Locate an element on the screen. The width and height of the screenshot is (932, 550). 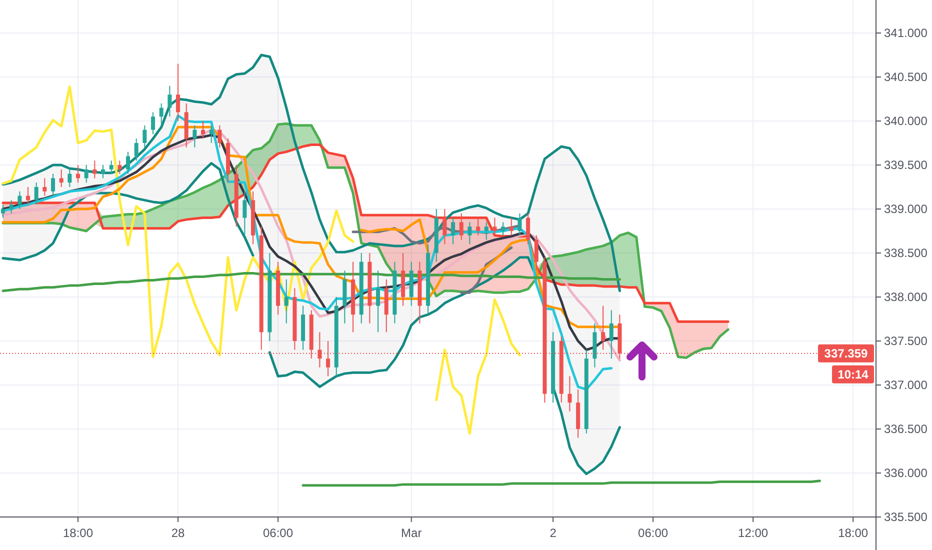
y-tick-label: 341.000 is located at coordinates (906, 33).